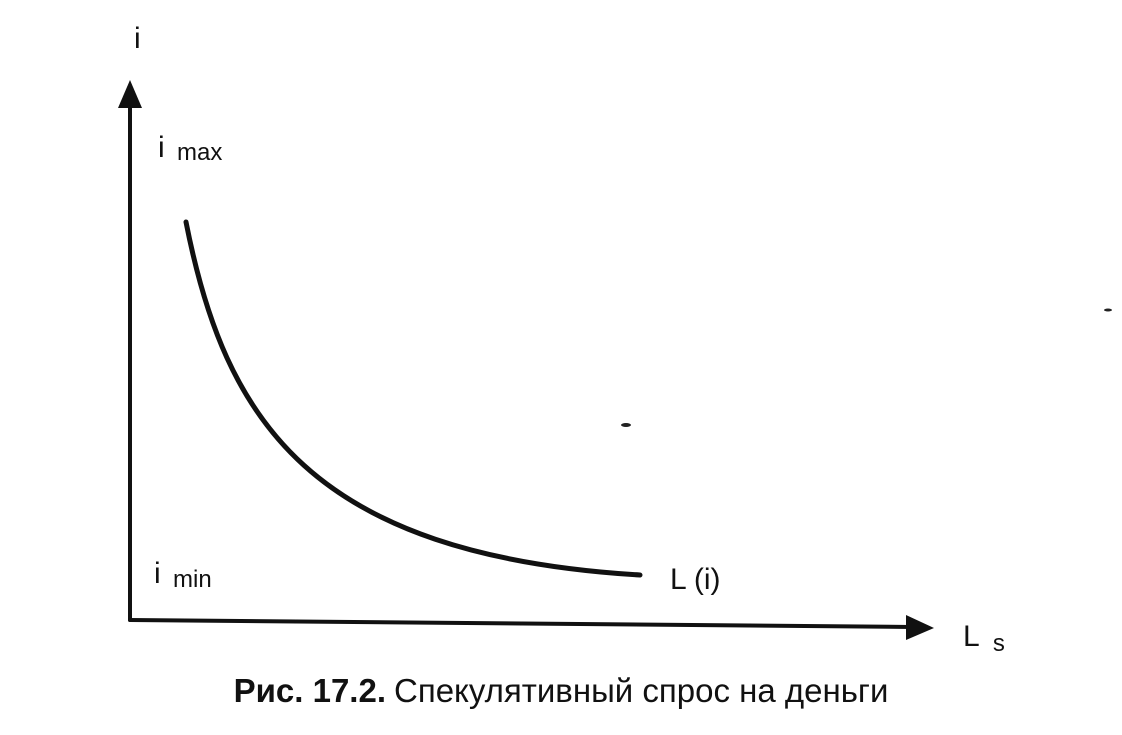 This screenshot has width=1122, height=735. What do you see at coordinates (984, 638) in the screenshot?
I see `x-axis-label: L s` at bounding box center [984, 638].